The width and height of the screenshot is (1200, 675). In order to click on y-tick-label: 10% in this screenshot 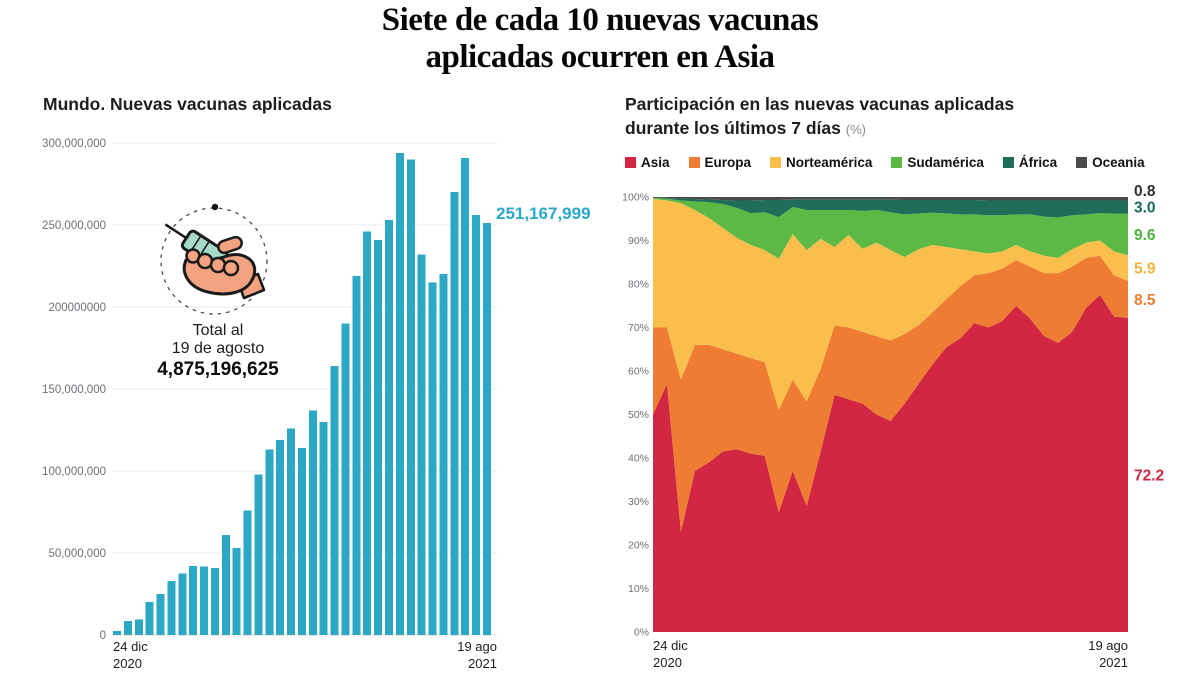, I will do `click(638, 589)`.